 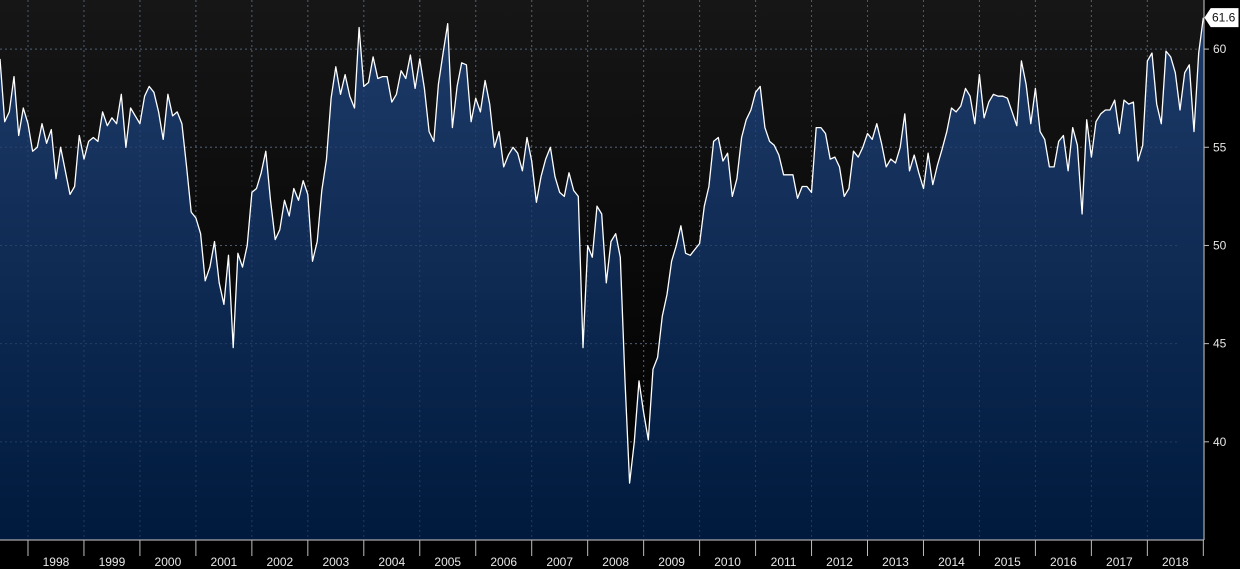 I want to click on x-tick-label: 2007, so click(x=559, y=562).